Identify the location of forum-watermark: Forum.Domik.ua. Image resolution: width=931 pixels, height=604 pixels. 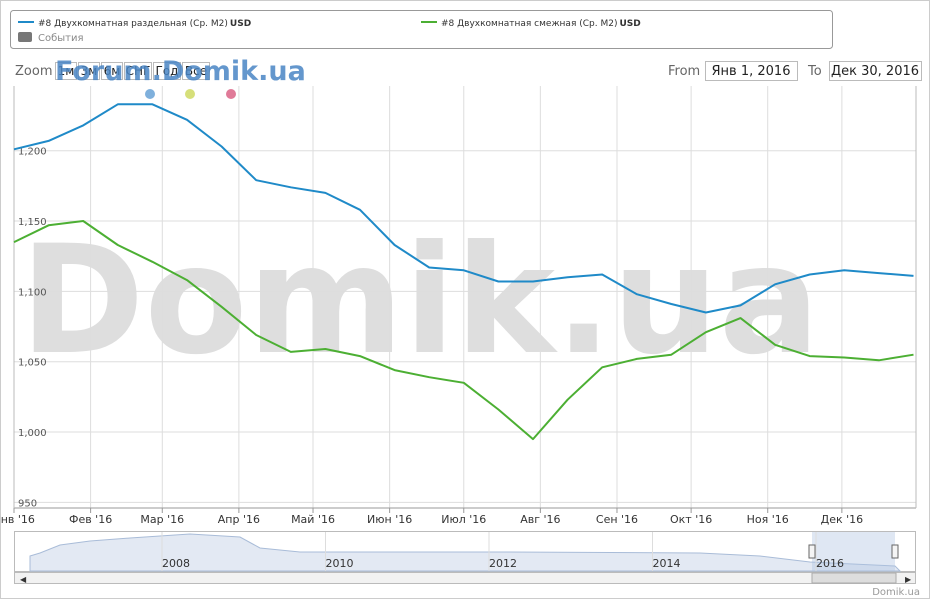
(180, 71).